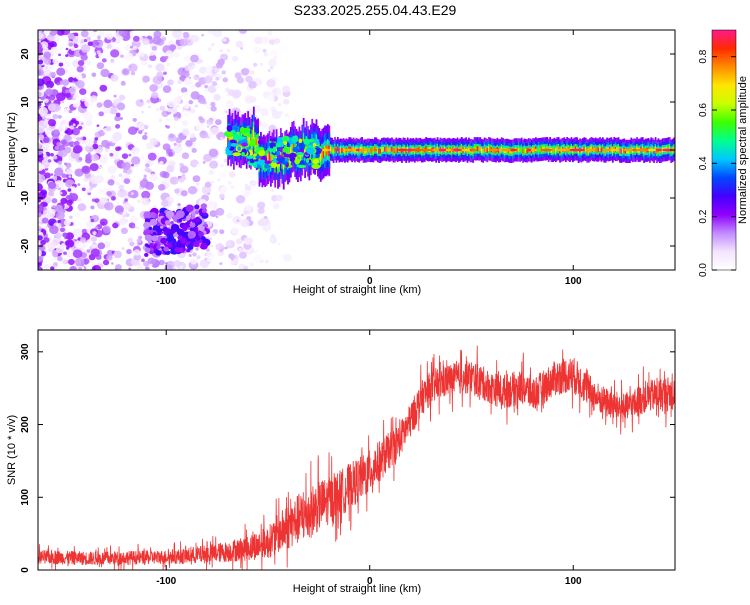 Image resolution: width=750 pixels, height=605 pixels. What do you see at coordinates (25, 150) in the screenshot?
I see `y-tick-label: 0` at bounding box center [25, 150].